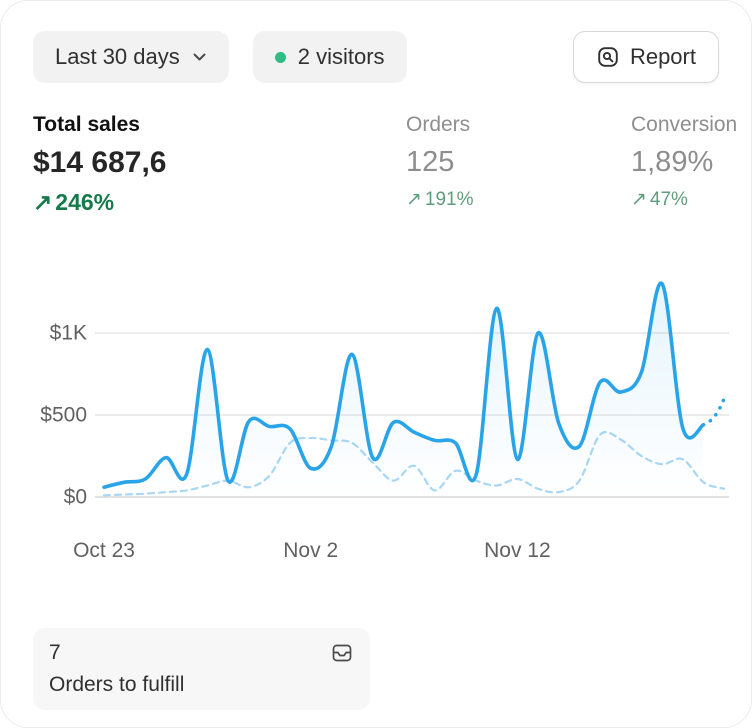 This screenshot has width=752, height=728. What do you see at coordinates (104, 550) in the screenshot?
I see `svg-text: Oct 23` at bounding box center [104, 550].